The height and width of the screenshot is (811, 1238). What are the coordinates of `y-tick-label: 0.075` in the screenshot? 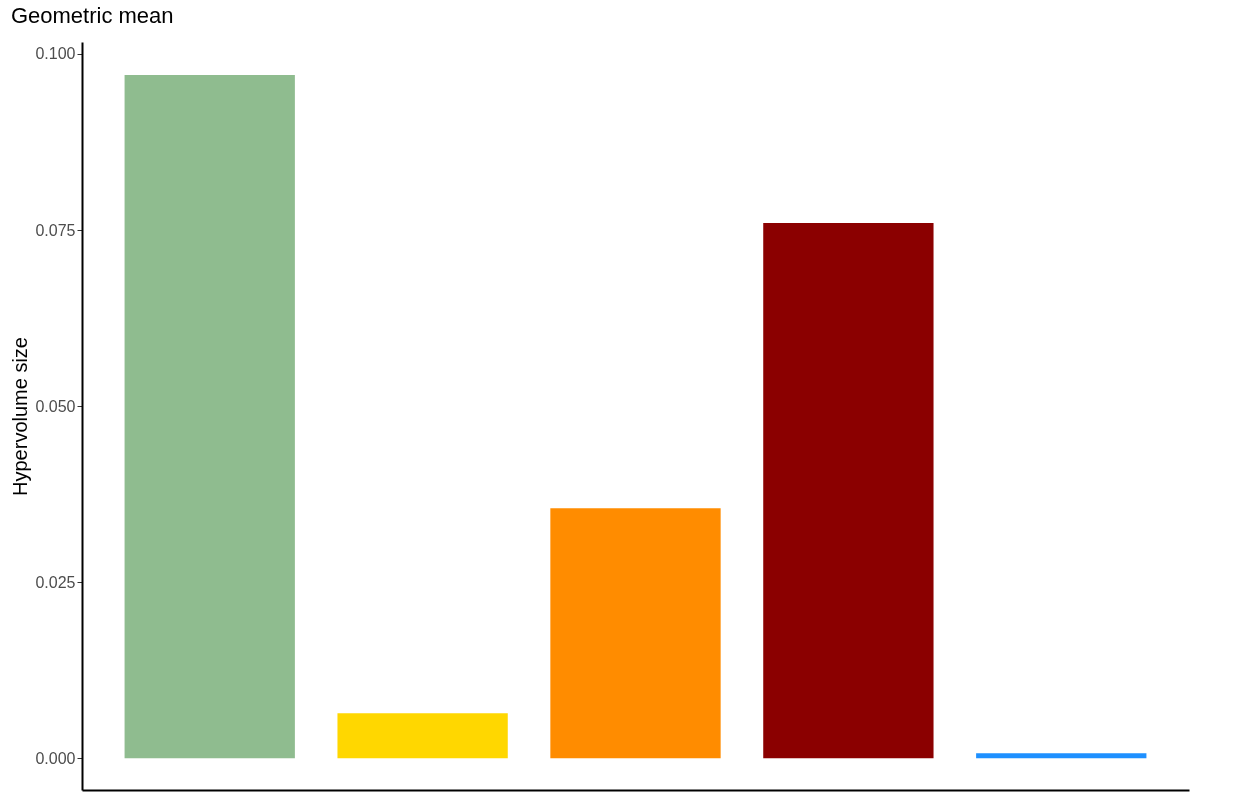 It's located at (55, 230).